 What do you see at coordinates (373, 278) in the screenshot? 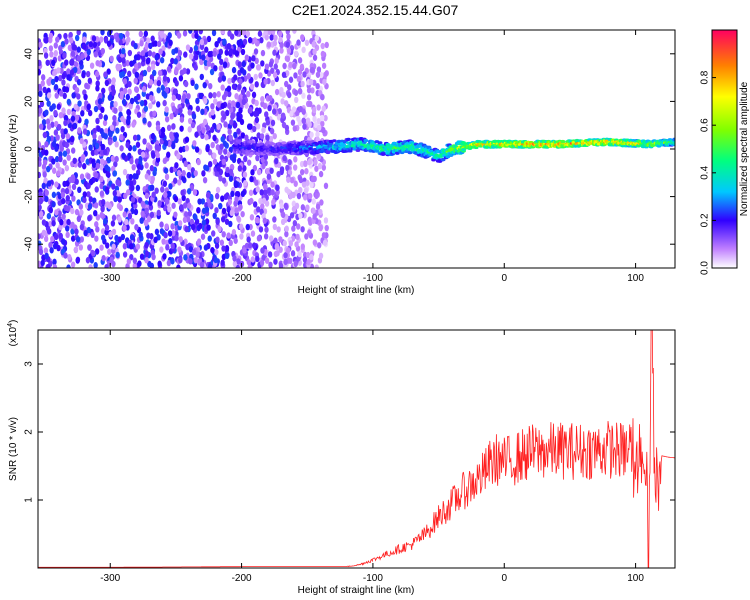
I see `x-tick-label: -100` at bounding box center [373, 278].